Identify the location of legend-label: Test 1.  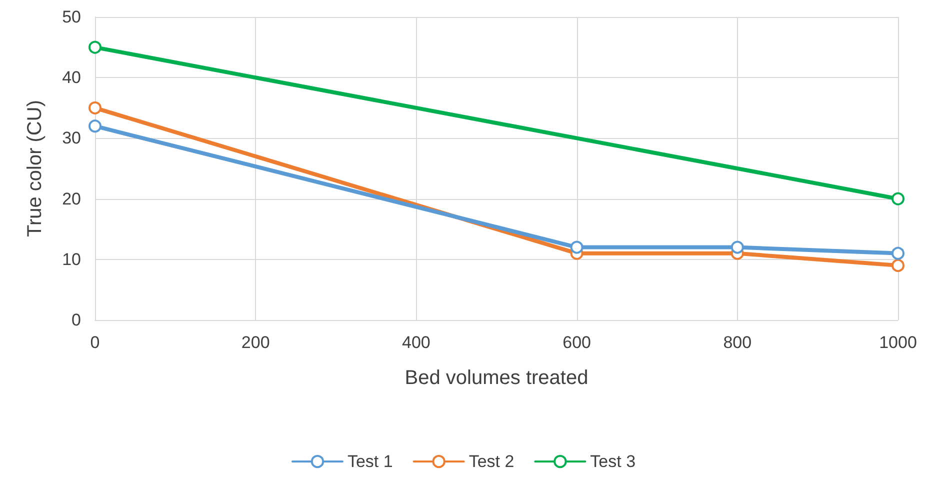
(370, 461).